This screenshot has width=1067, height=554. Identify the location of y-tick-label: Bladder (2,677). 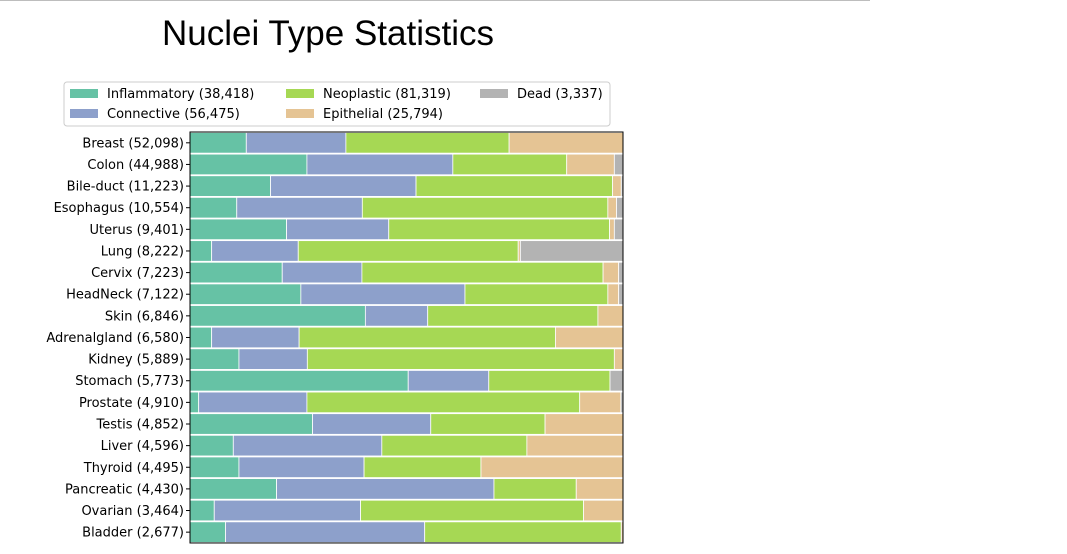
(133, 533).